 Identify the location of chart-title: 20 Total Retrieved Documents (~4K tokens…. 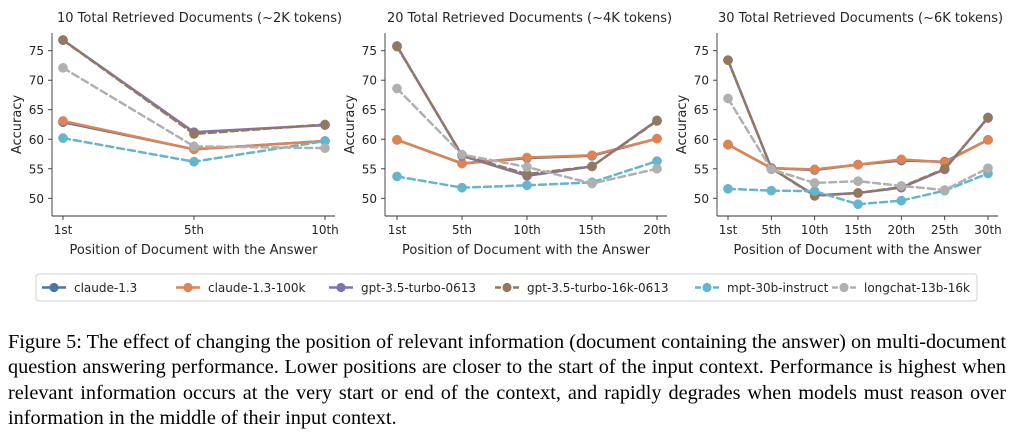
(529, 18).